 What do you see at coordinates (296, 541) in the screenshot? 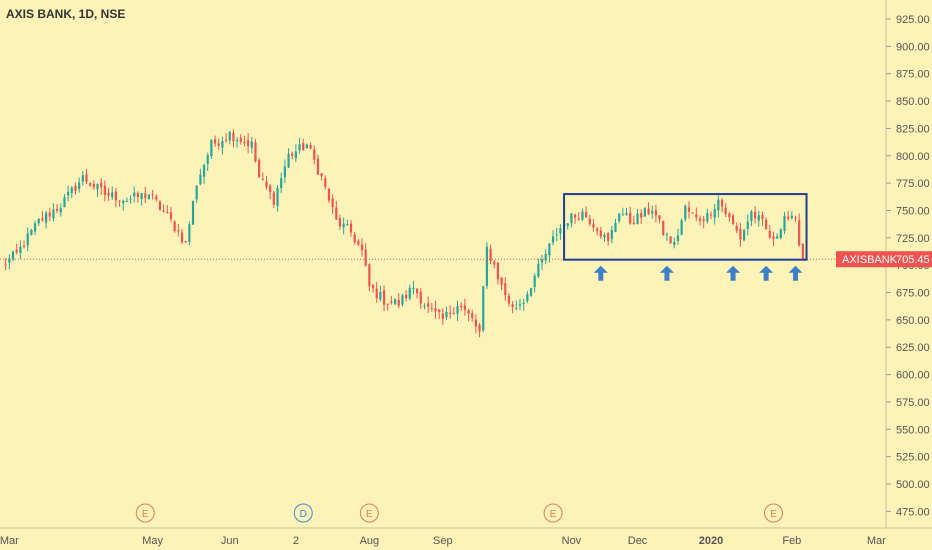
I see `time-tick-label: 2` at bounding box center [296, 541].